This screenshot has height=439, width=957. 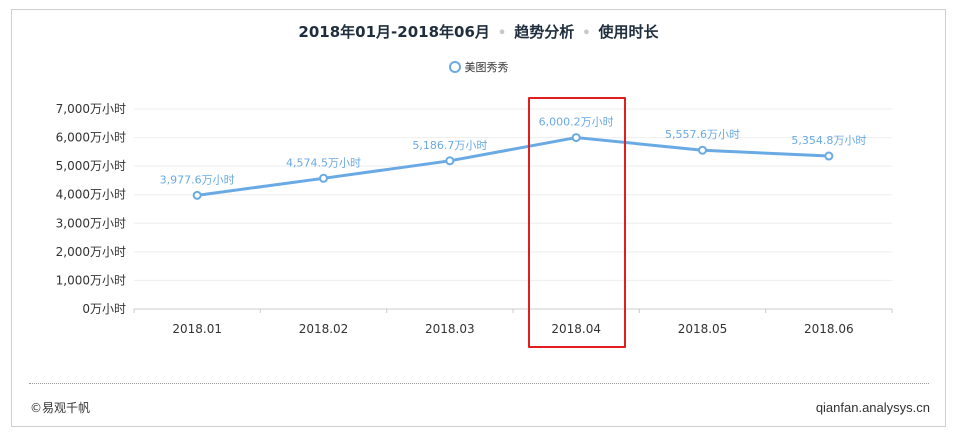 I want to click on y-tick-label: 5,000万小时, so click(x=91, y=166).